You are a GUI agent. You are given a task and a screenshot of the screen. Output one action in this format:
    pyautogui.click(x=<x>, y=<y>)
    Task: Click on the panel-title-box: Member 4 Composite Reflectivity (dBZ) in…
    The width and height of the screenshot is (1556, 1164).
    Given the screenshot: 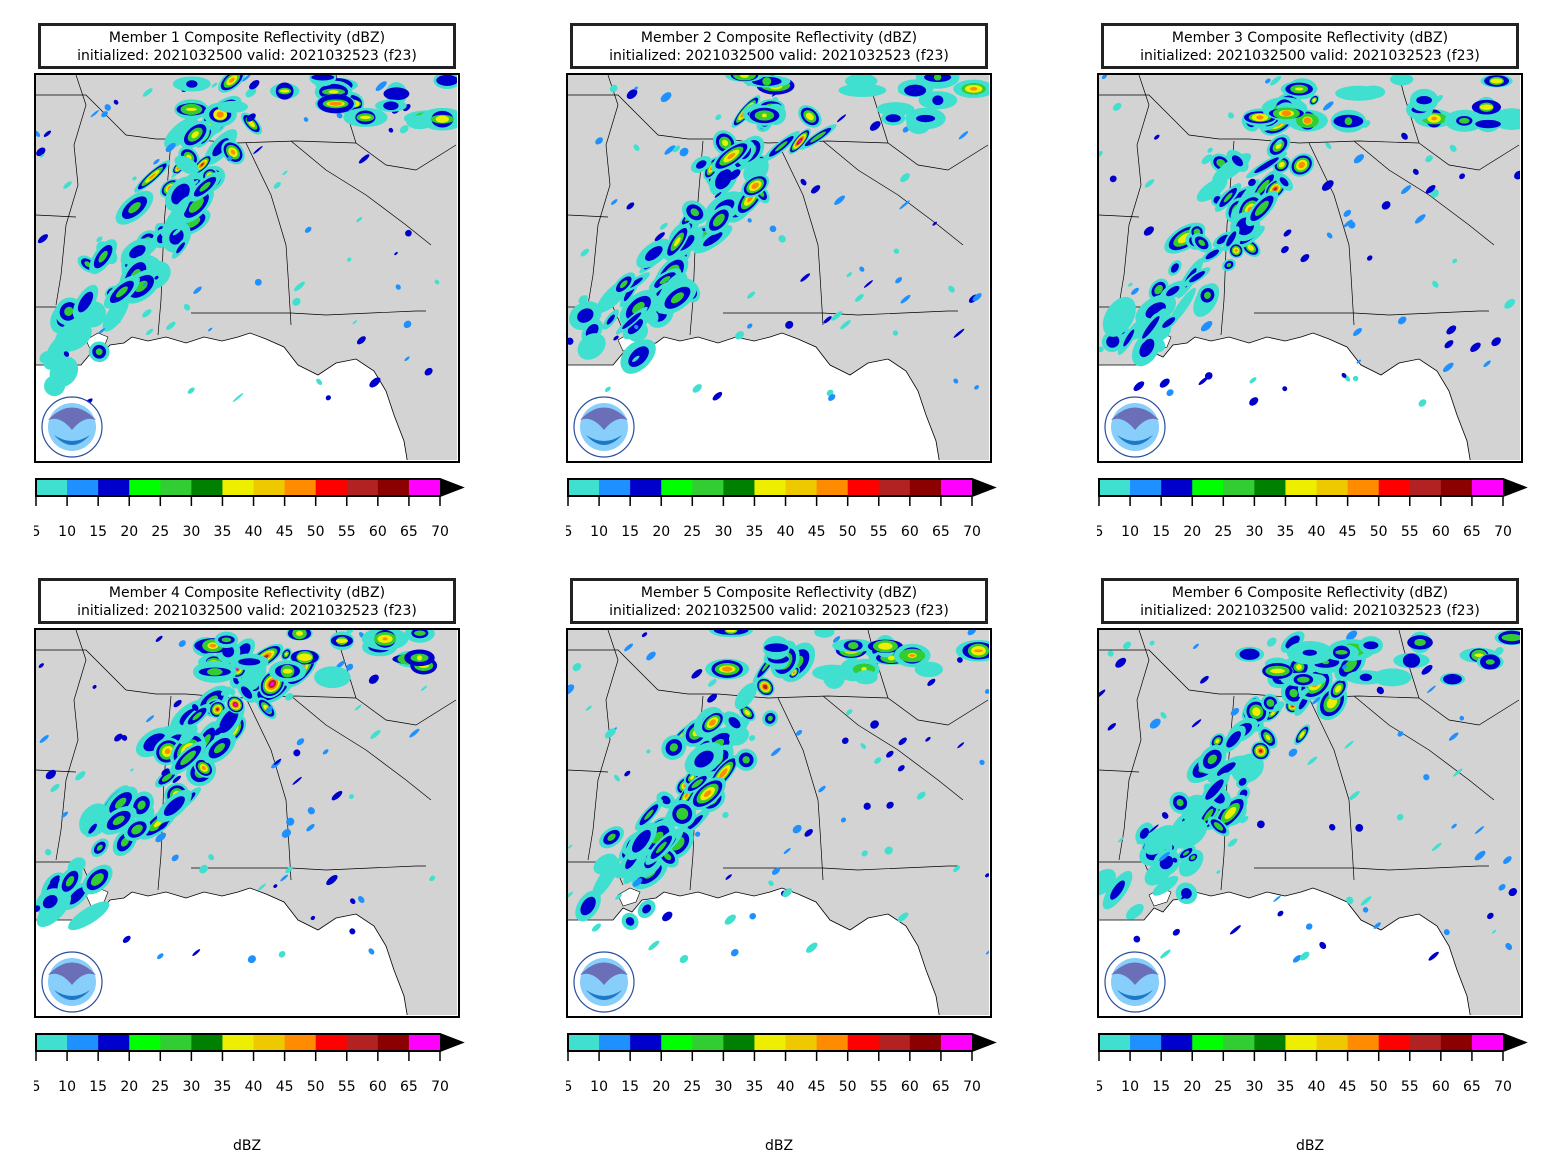 What is the action you would take?
    pyautogui.click(x=247, y=601)
    